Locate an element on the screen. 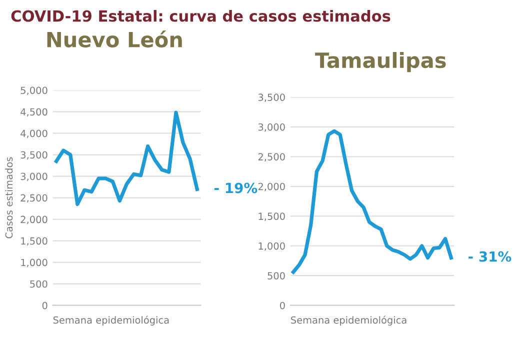 The height and width of the screenshot is (347, 528). chart-subtitle: Tamaulipas is located at coordinates (380, 62).